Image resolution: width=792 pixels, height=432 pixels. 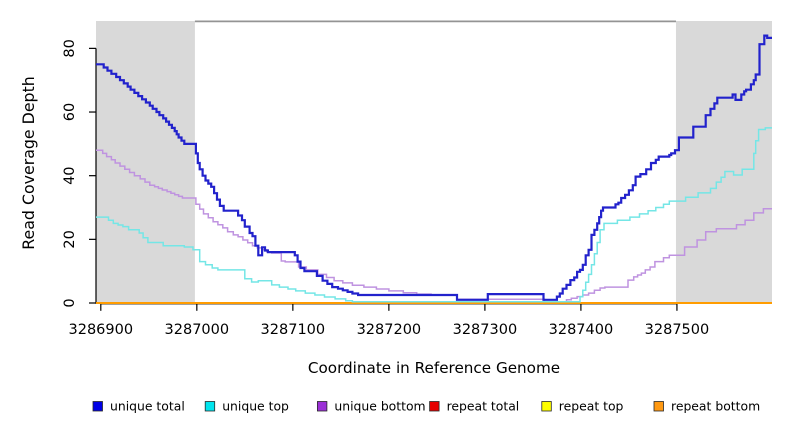 What do you see at coordinates (389, 330) in the screenshot?
I see `x-tick-label: 3287200` at bounding box center [389, 330].